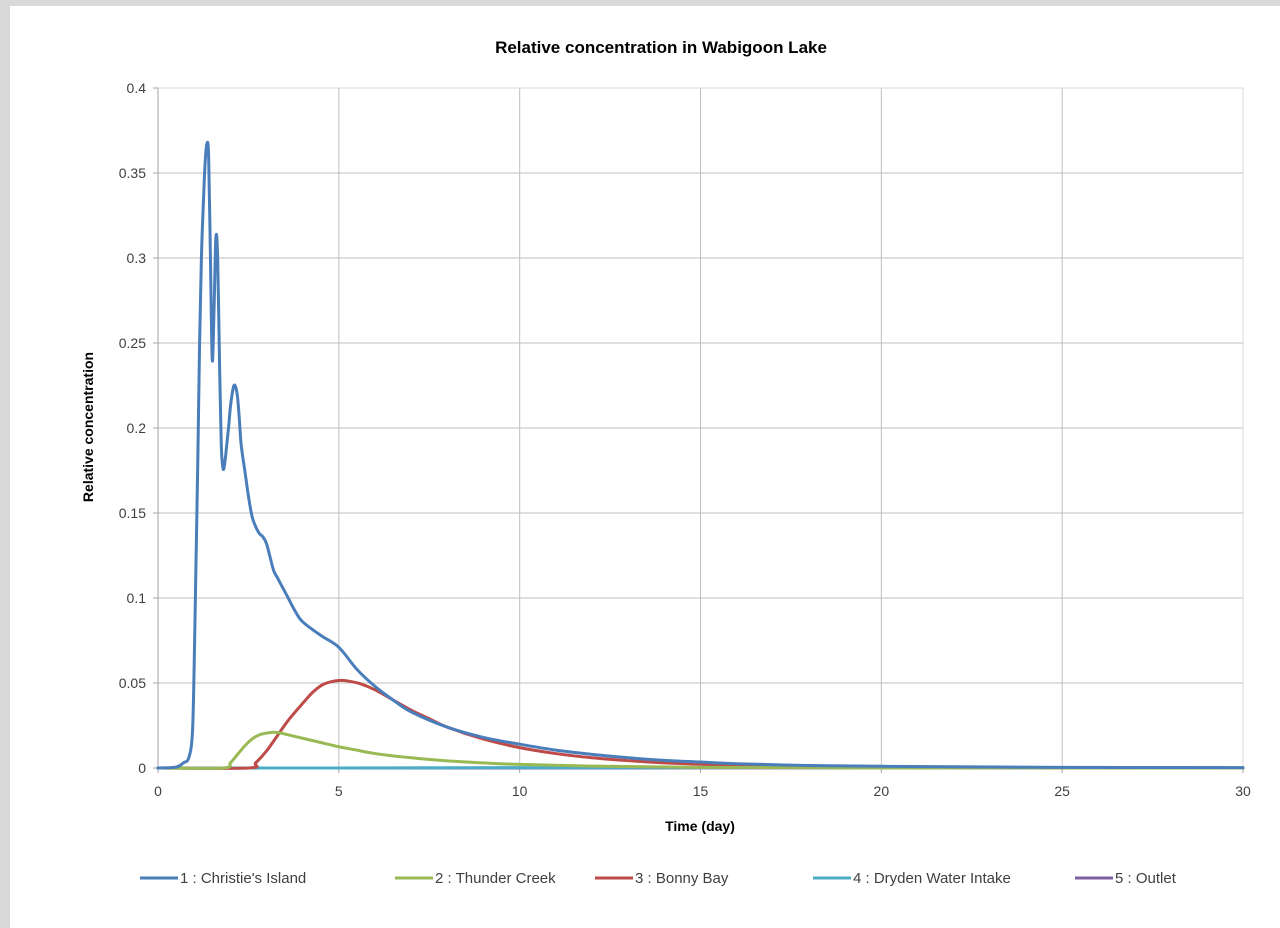  Describe the element at coordinates (243, 878) in the screenshot. I see `legend-label: 1 : Christie's Island` at that location.